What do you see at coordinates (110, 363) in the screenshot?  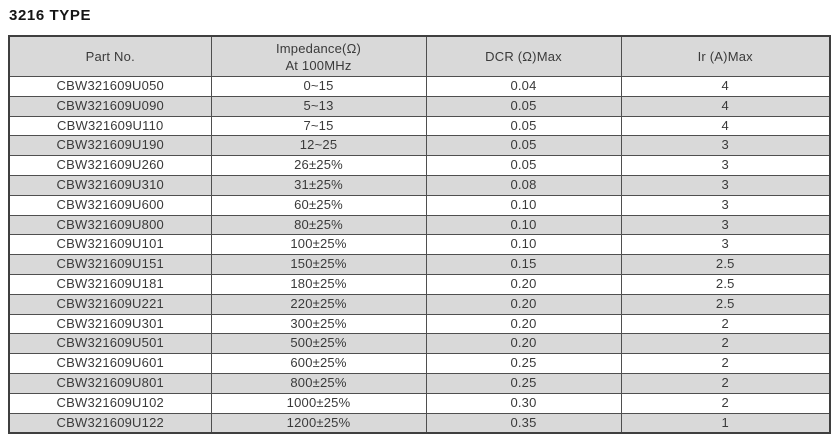 I see `part-no-cell: CBW321609U601` at bounding box center [110, 363].